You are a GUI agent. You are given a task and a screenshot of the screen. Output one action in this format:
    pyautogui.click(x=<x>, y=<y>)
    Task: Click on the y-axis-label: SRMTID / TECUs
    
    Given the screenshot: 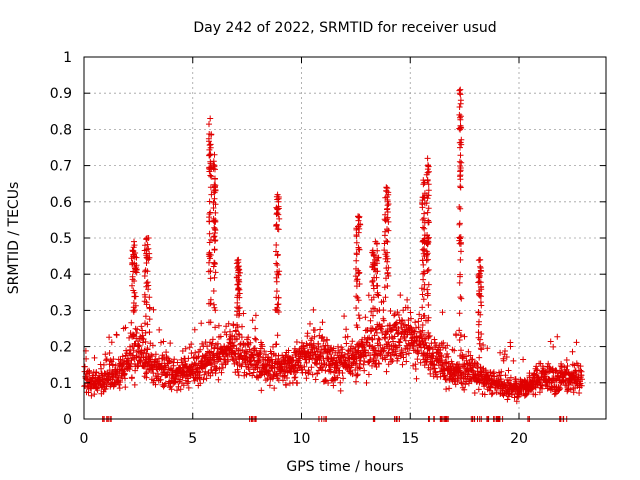 What is the action you would take?
    pyautogui.click(x=14, y=238)
    